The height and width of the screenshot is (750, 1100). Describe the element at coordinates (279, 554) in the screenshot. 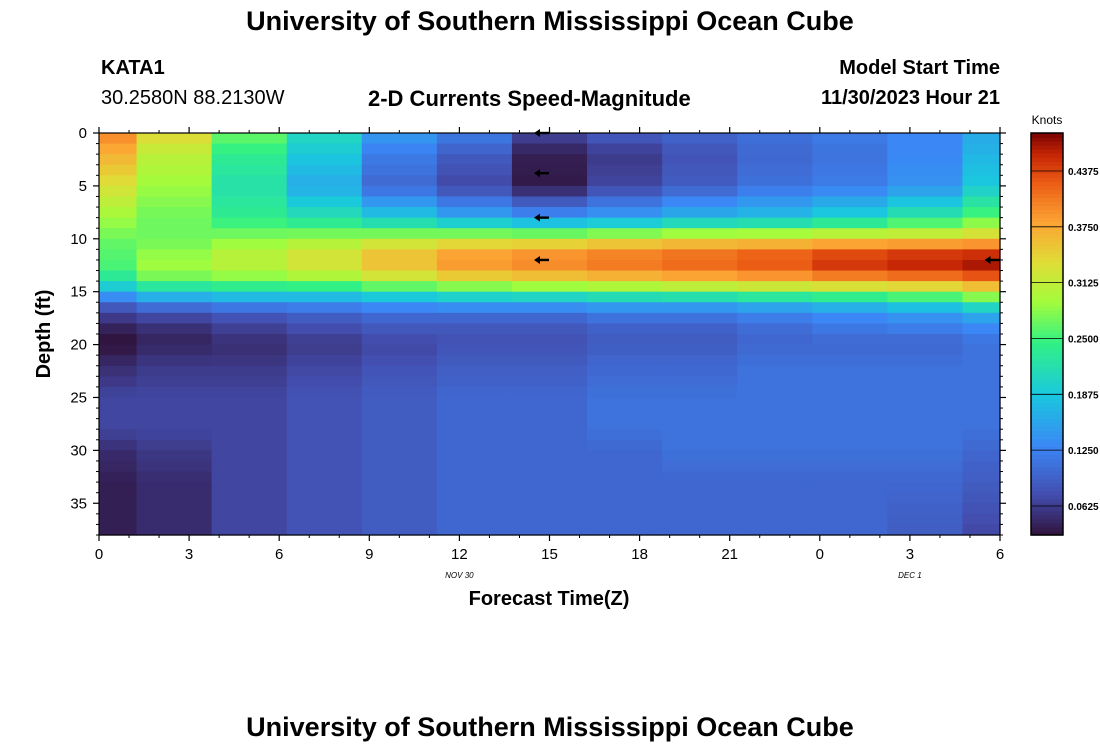

I see `x-tick-label: 6` at that location.